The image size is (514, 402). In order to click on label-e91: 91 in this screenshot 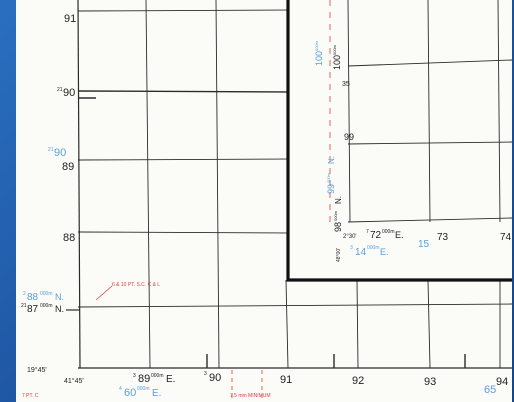, I will do `click(286, 380)`.